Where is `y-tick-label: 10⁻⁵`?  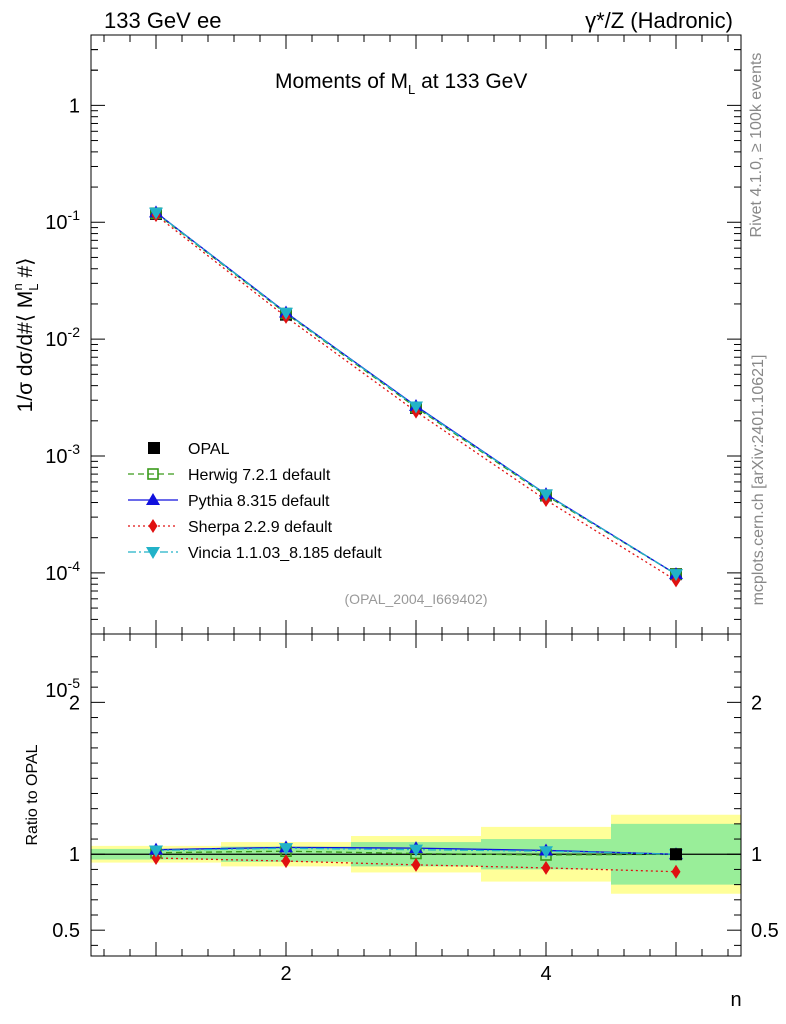
y-tick-label: 10⁻⁵ is located at coordinates (62, 688).